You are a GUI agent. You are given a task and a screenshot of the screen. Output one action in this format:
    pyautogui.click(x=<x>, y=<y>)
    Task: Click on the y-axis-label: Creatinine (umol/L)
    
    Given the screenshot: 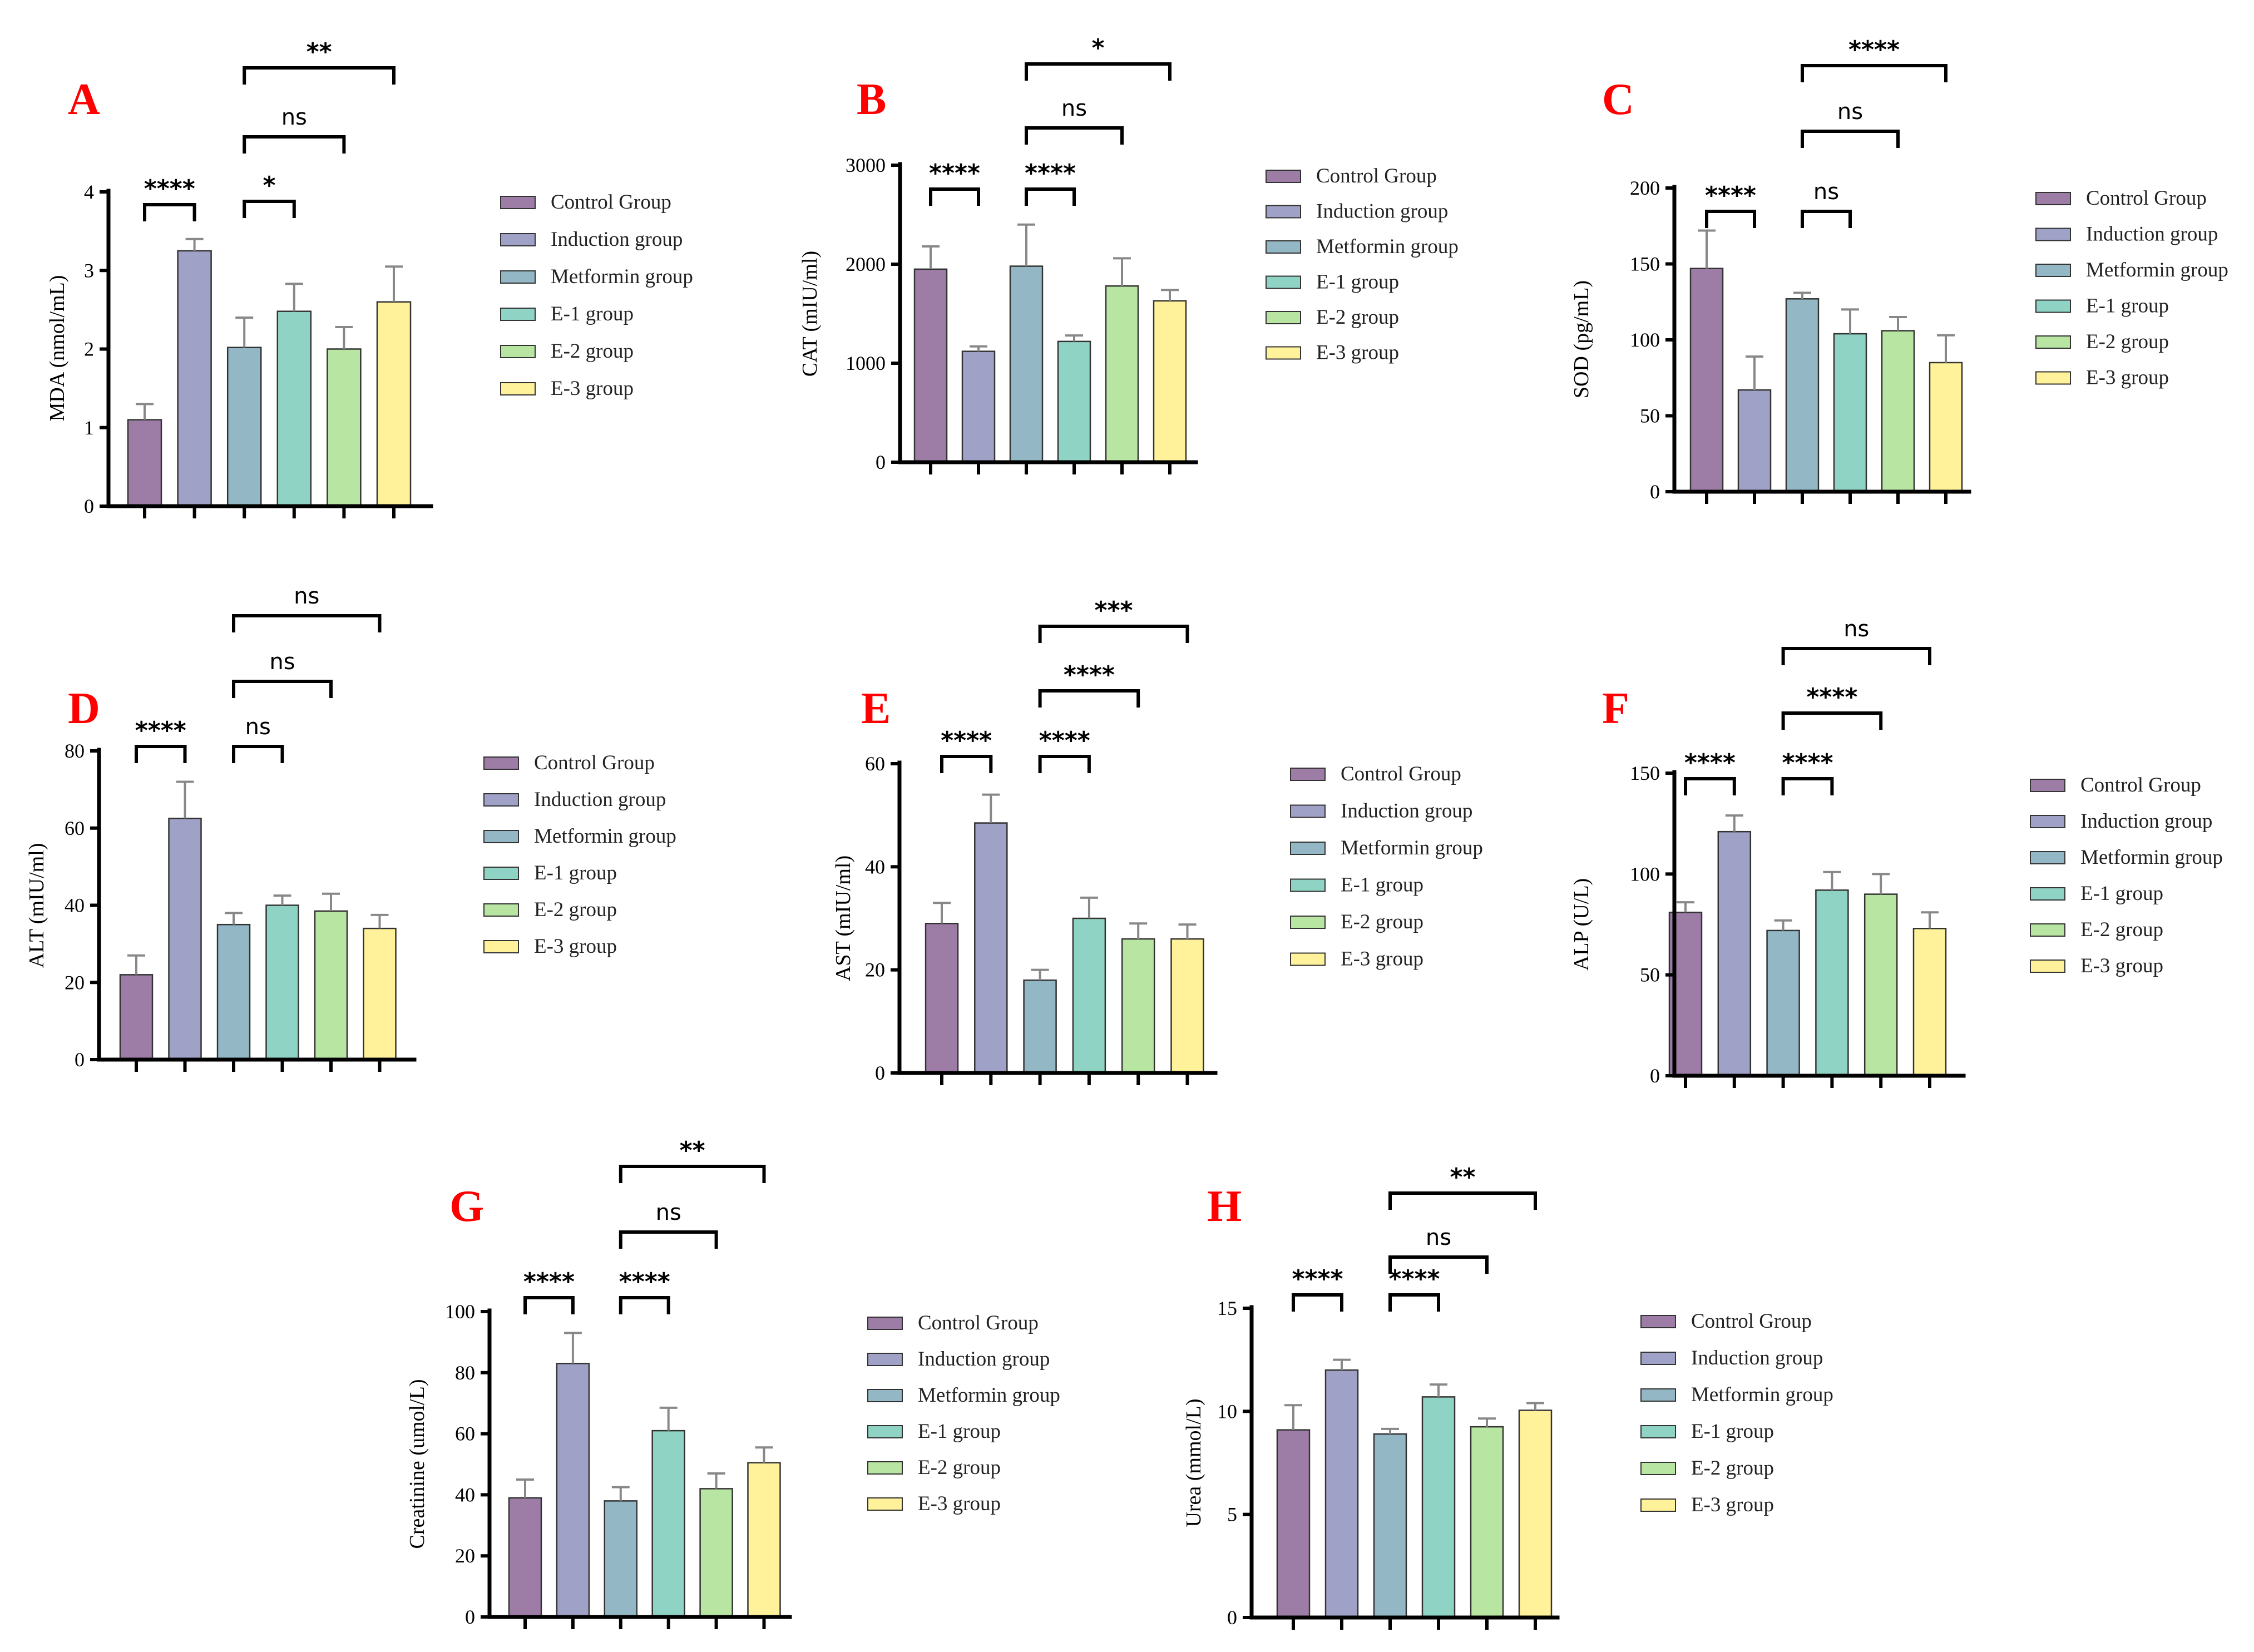 What is the action you would take?
    pyautogui.click(x=418, y=1464)
    